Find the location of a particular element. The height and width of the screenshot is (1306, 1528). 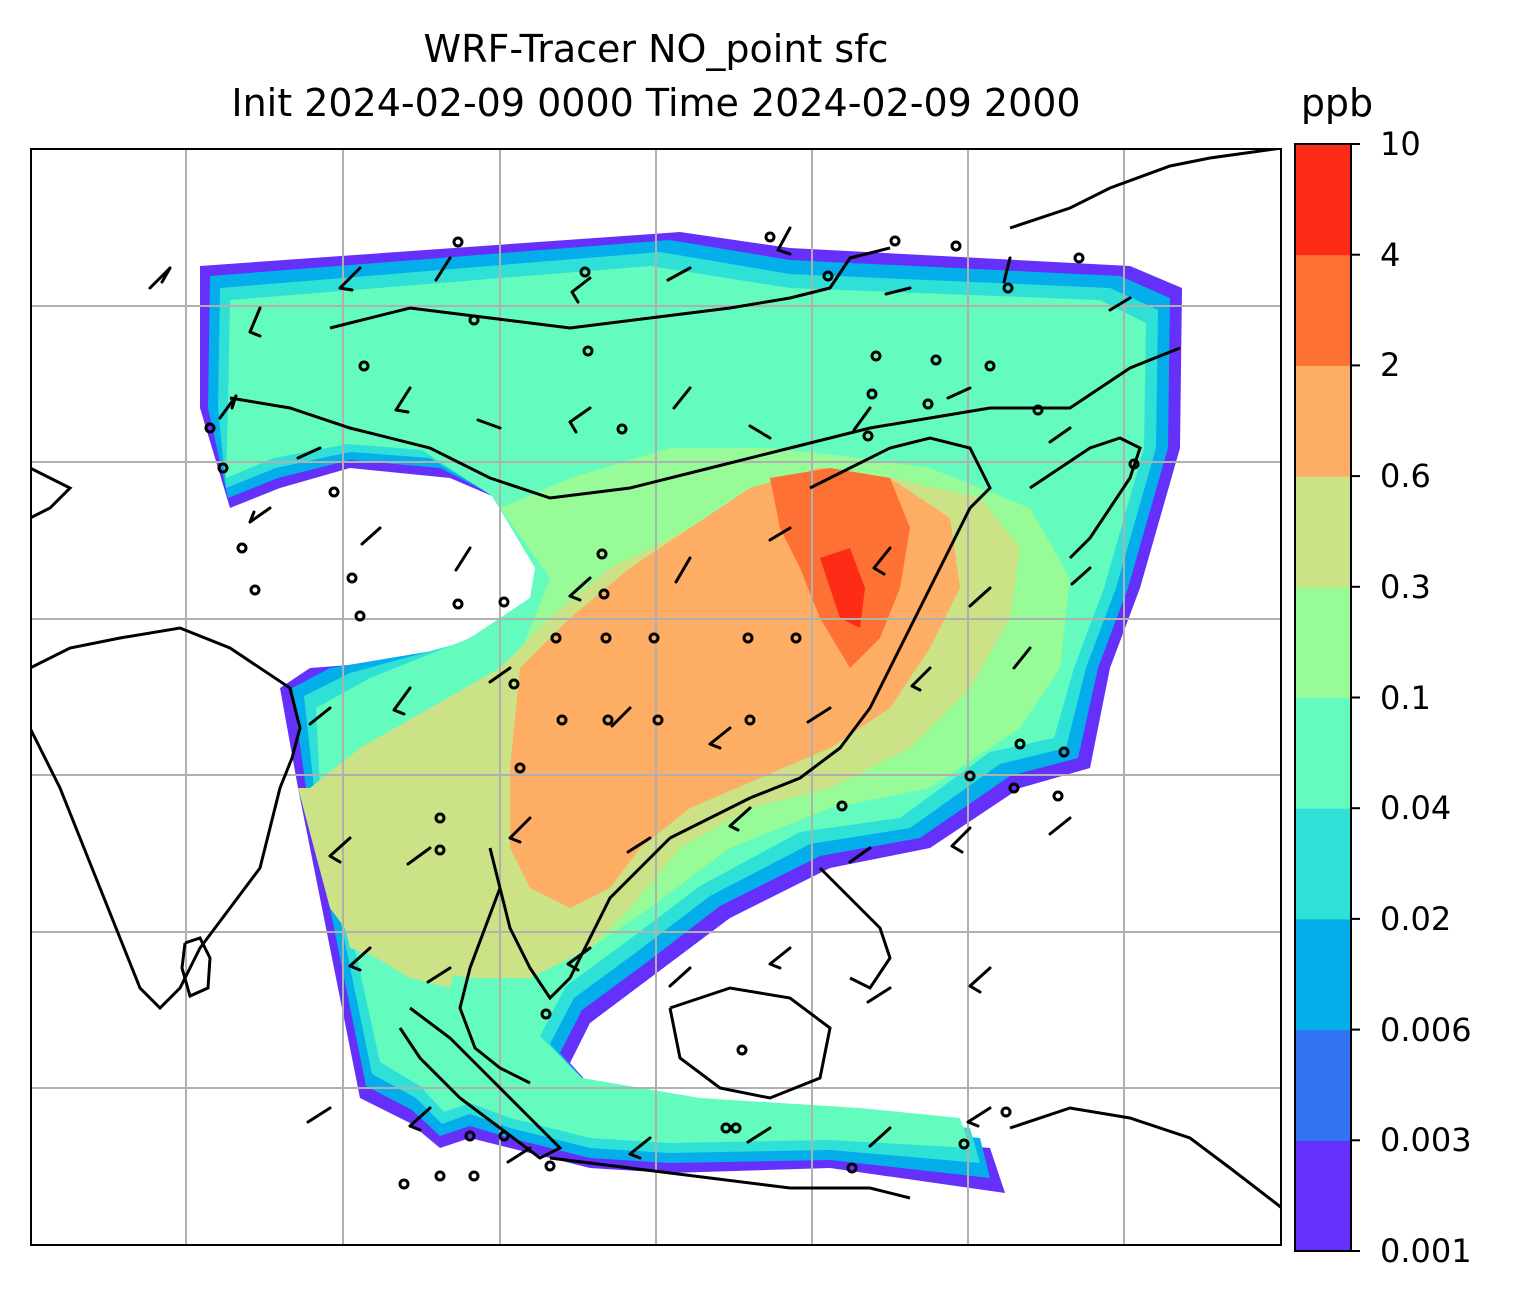

coast-sumatra is located at coordinates (480, 1083).